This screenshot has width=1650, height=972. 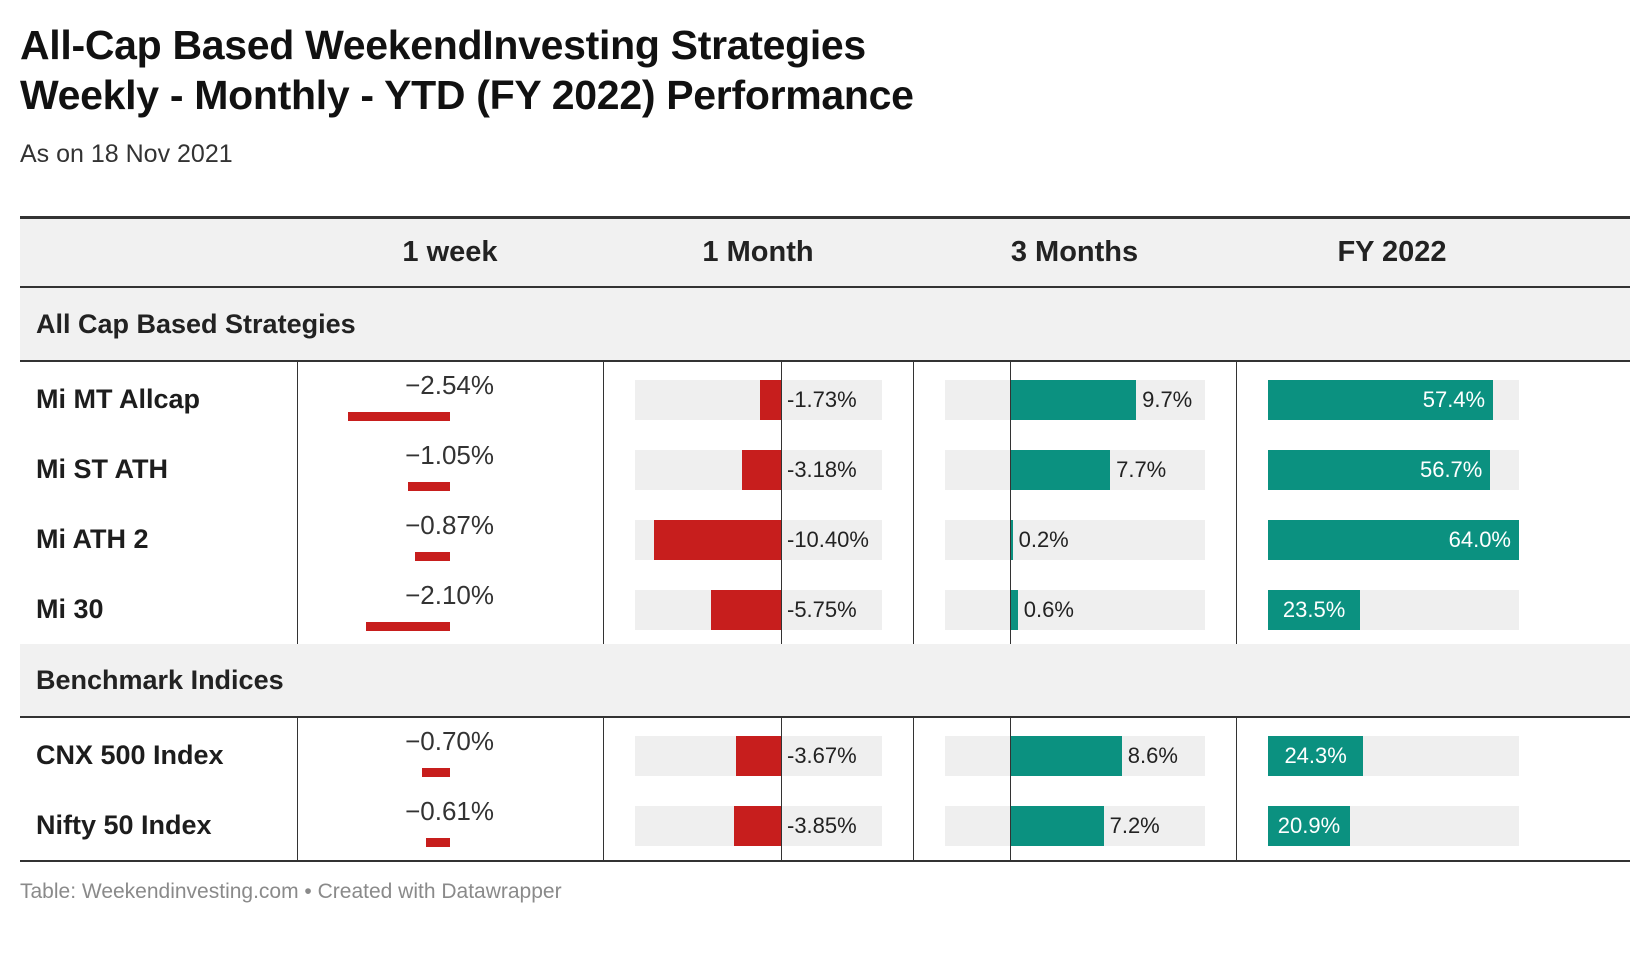 I want to click on fy-value-label: 23.5%, so click(x=1314, y=609).